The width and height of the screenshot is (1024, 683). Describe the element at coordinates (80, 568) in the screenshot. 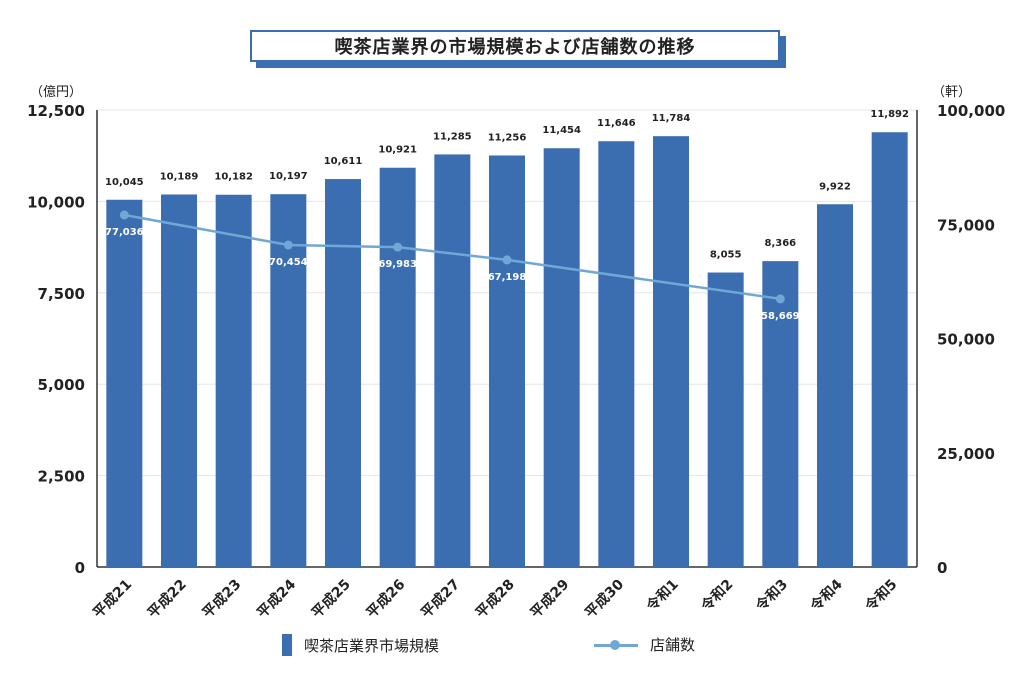

I see `y-left-tick-label: 0` at that location.